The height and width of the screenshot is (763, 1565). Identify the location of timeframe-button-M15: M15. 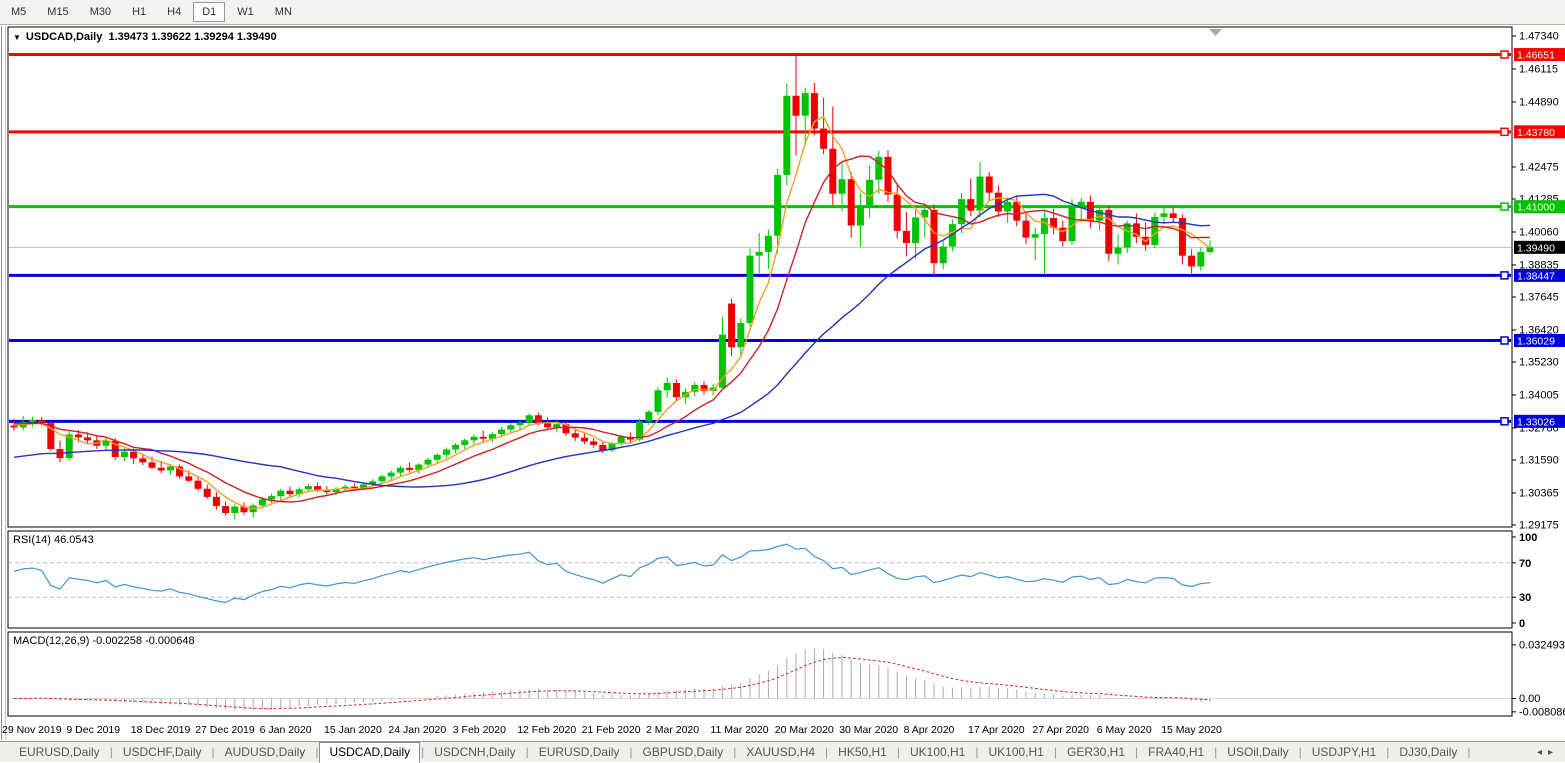
(58, 12).